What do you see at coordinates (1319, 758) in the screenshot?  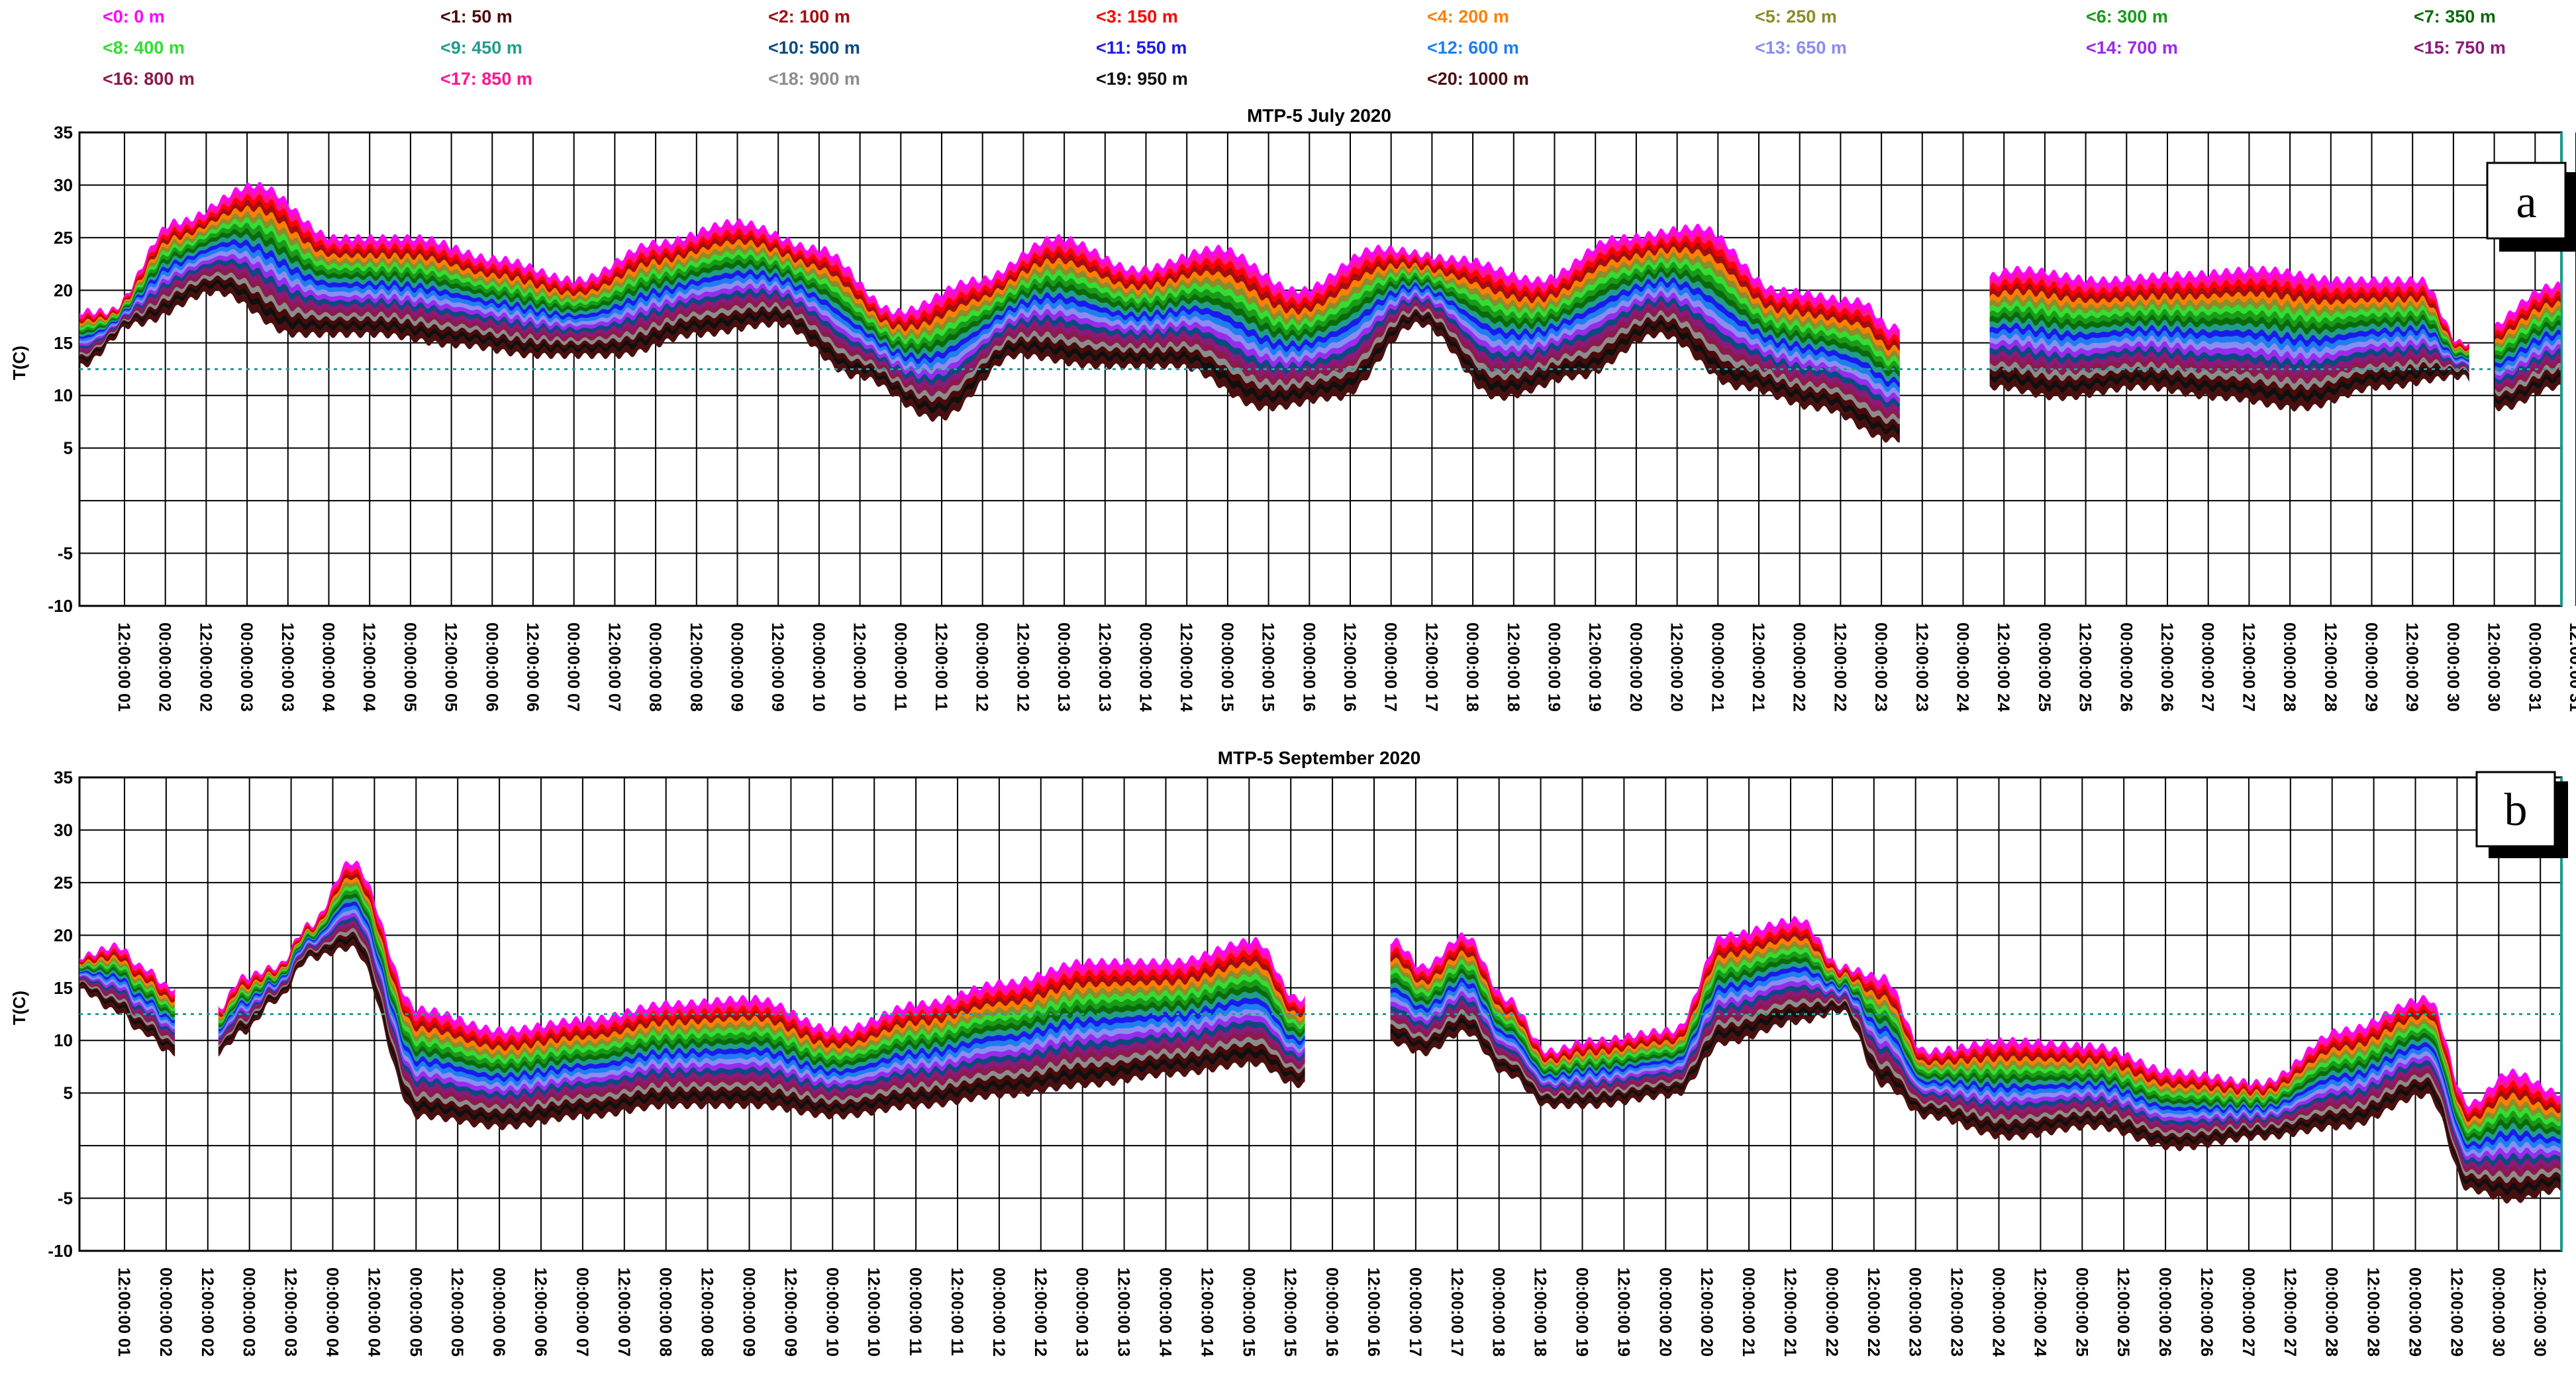 I see `chart-title: MTP-5 September 2020` at bounding box center [1319, 758].